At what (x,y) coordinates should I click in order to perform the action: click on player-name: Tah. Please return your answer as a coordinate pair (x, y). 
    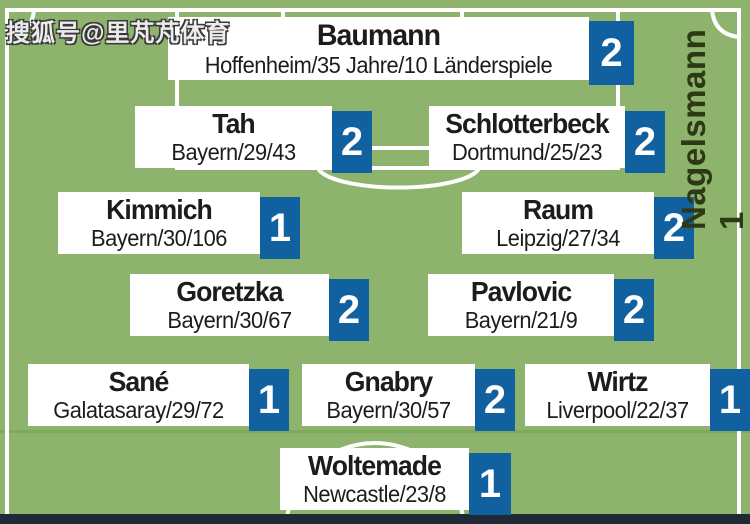
    Looking at the image, I should click on (233, 123).